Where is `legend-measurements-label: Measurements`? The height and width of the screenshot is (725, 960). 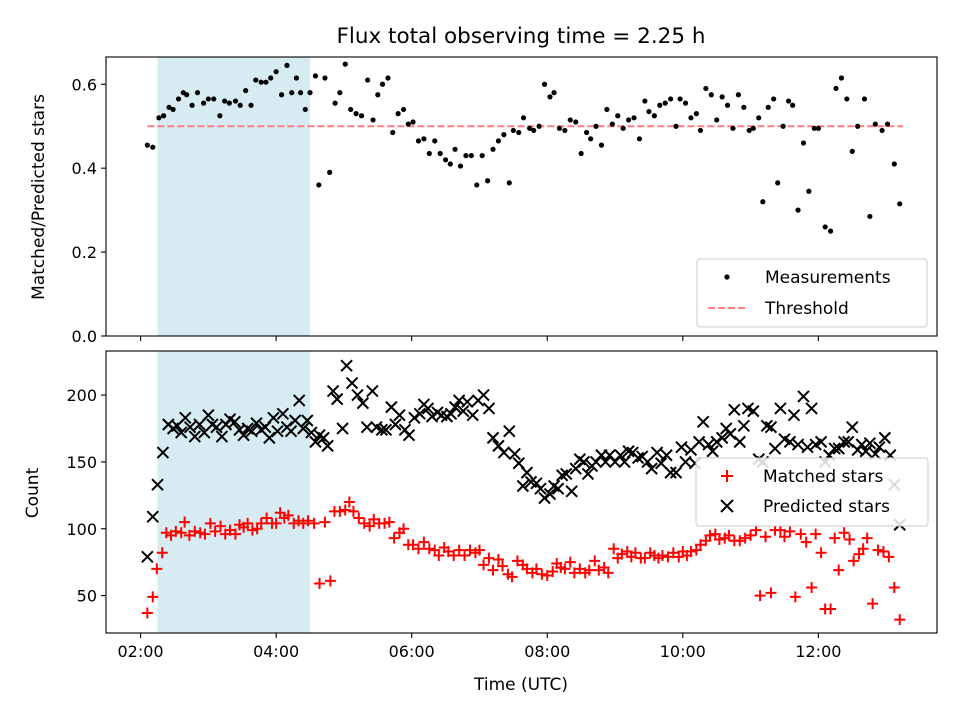 legend-measurements-label: Measurements is located at coordinates (828, 278).